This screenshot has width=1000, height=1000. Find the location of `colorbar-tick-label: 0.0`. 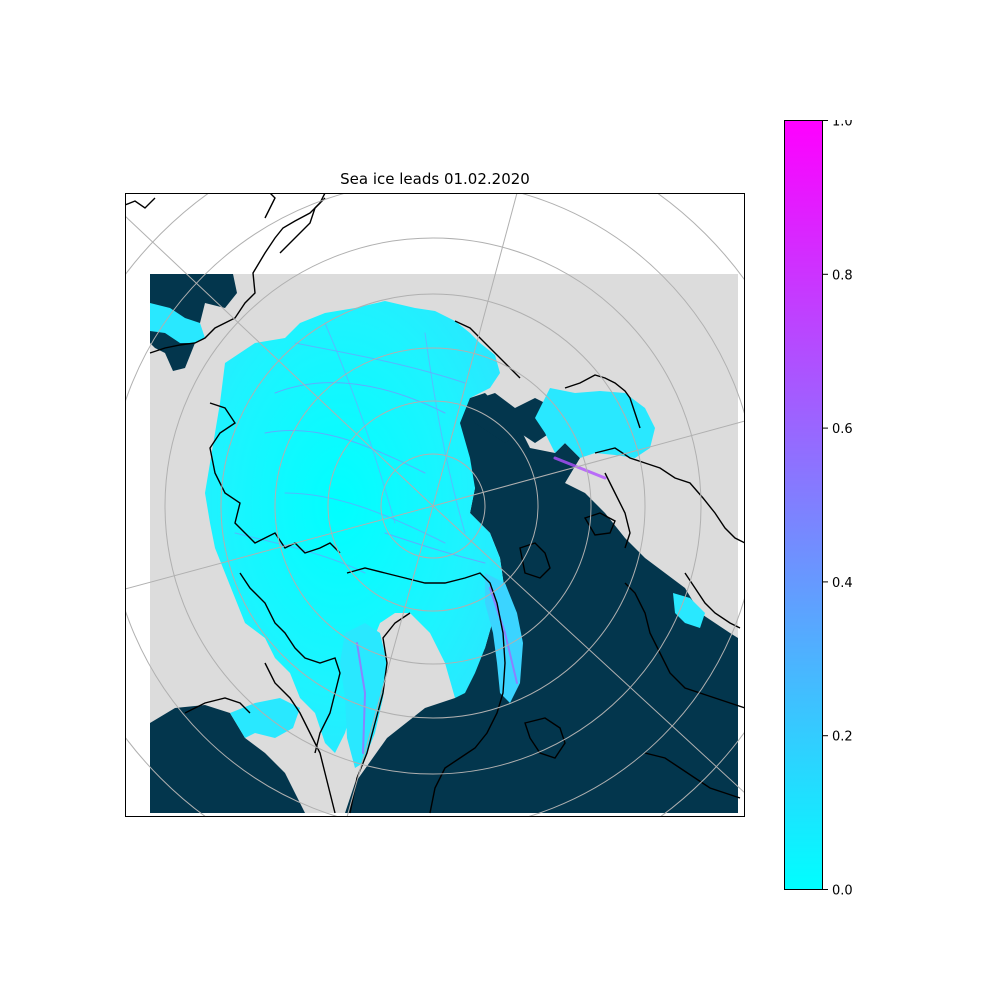

colorbar-tick-label: 0.0 is located at coordinates (842, 891).